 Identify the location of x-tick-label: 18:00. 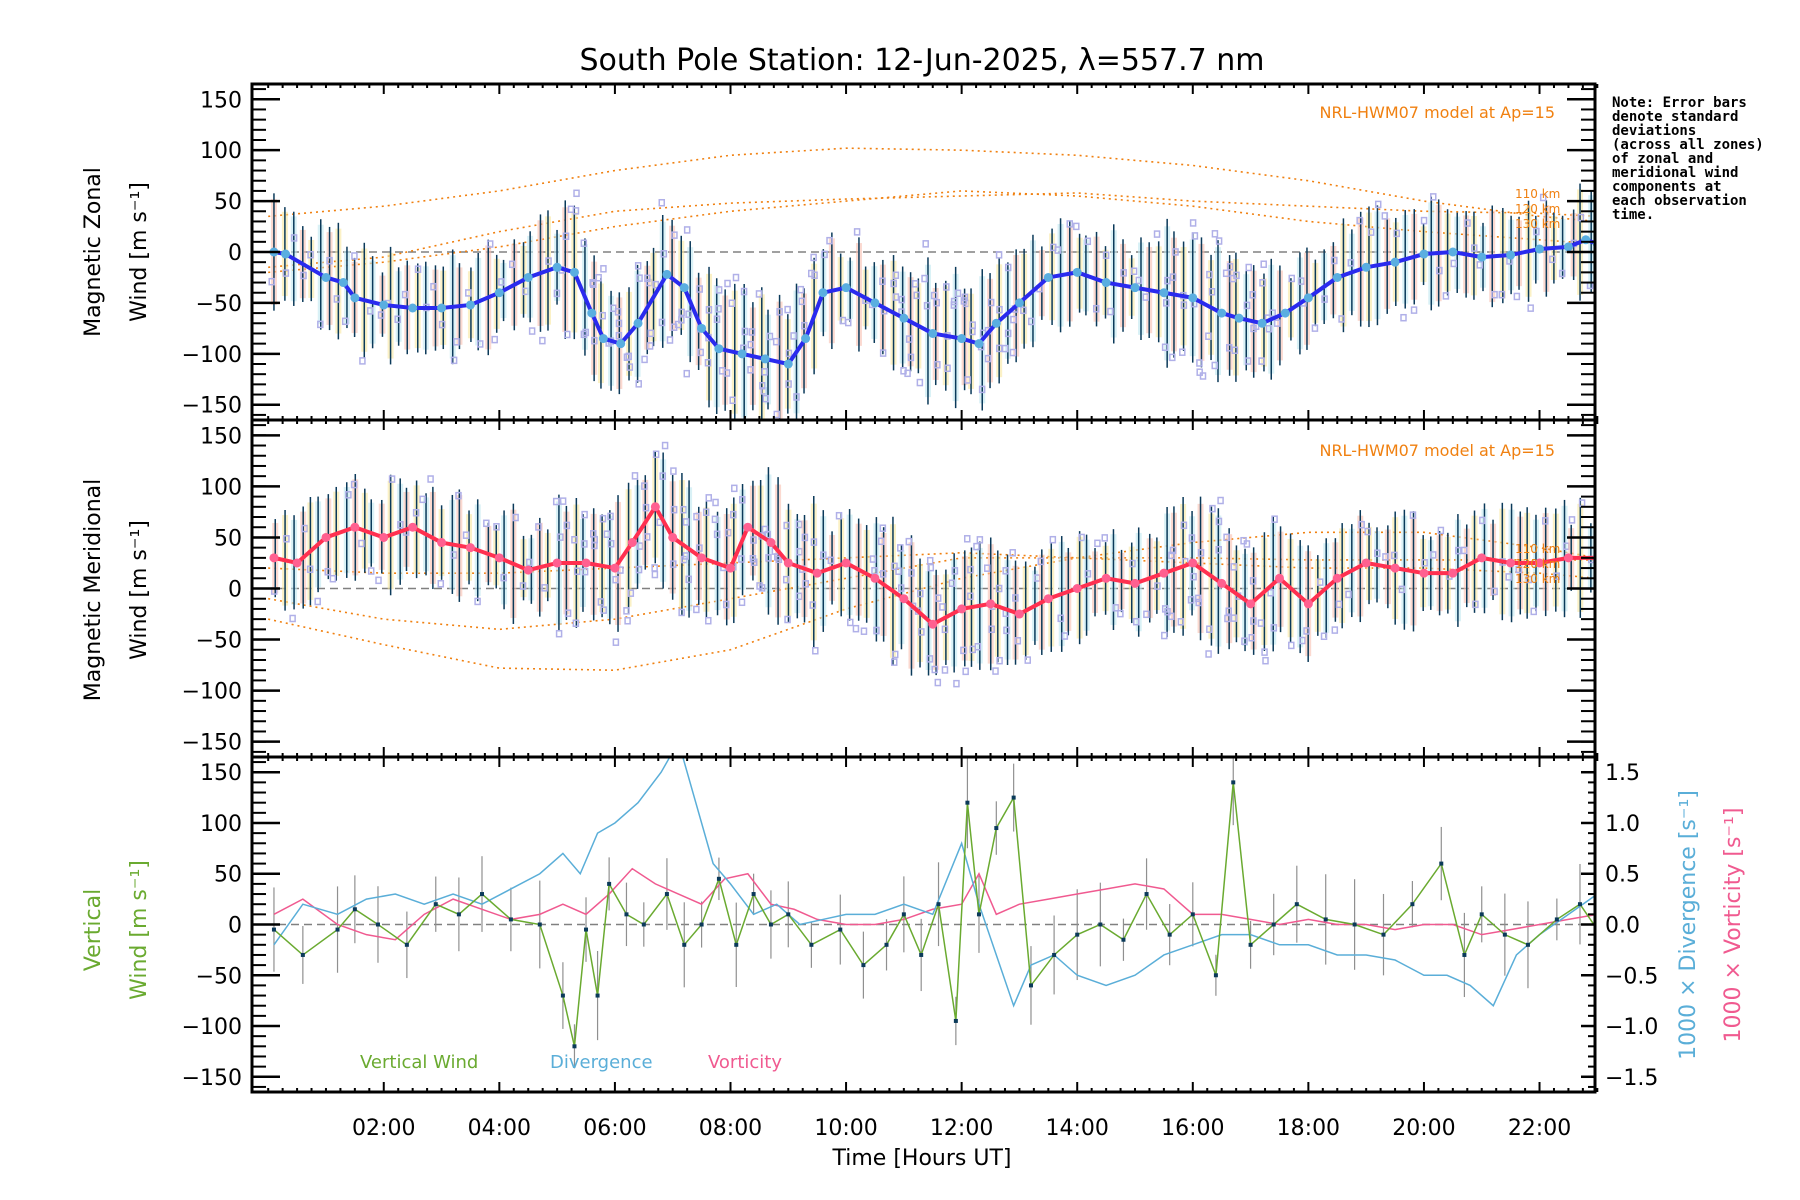
(1308, 1128).